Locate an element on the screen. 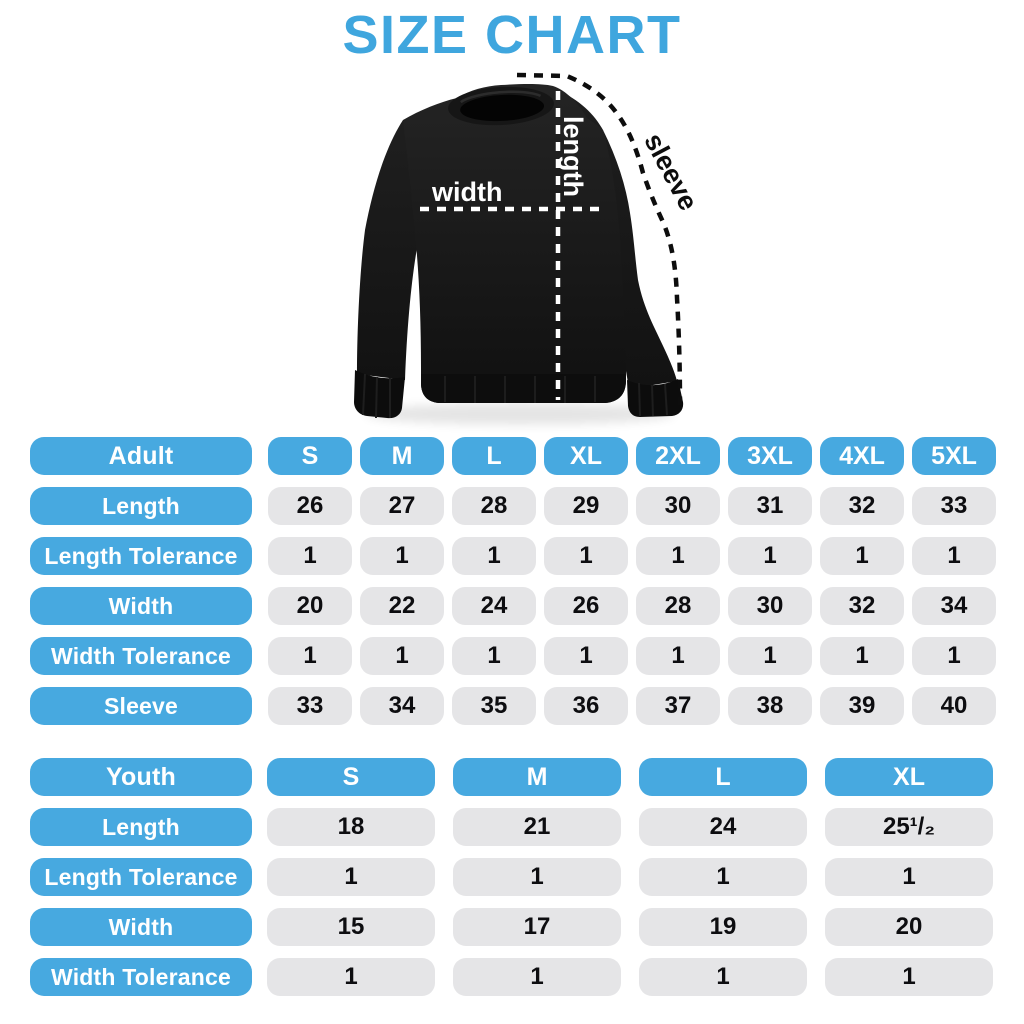  hem-ribs is located at coordinates (520, 389).